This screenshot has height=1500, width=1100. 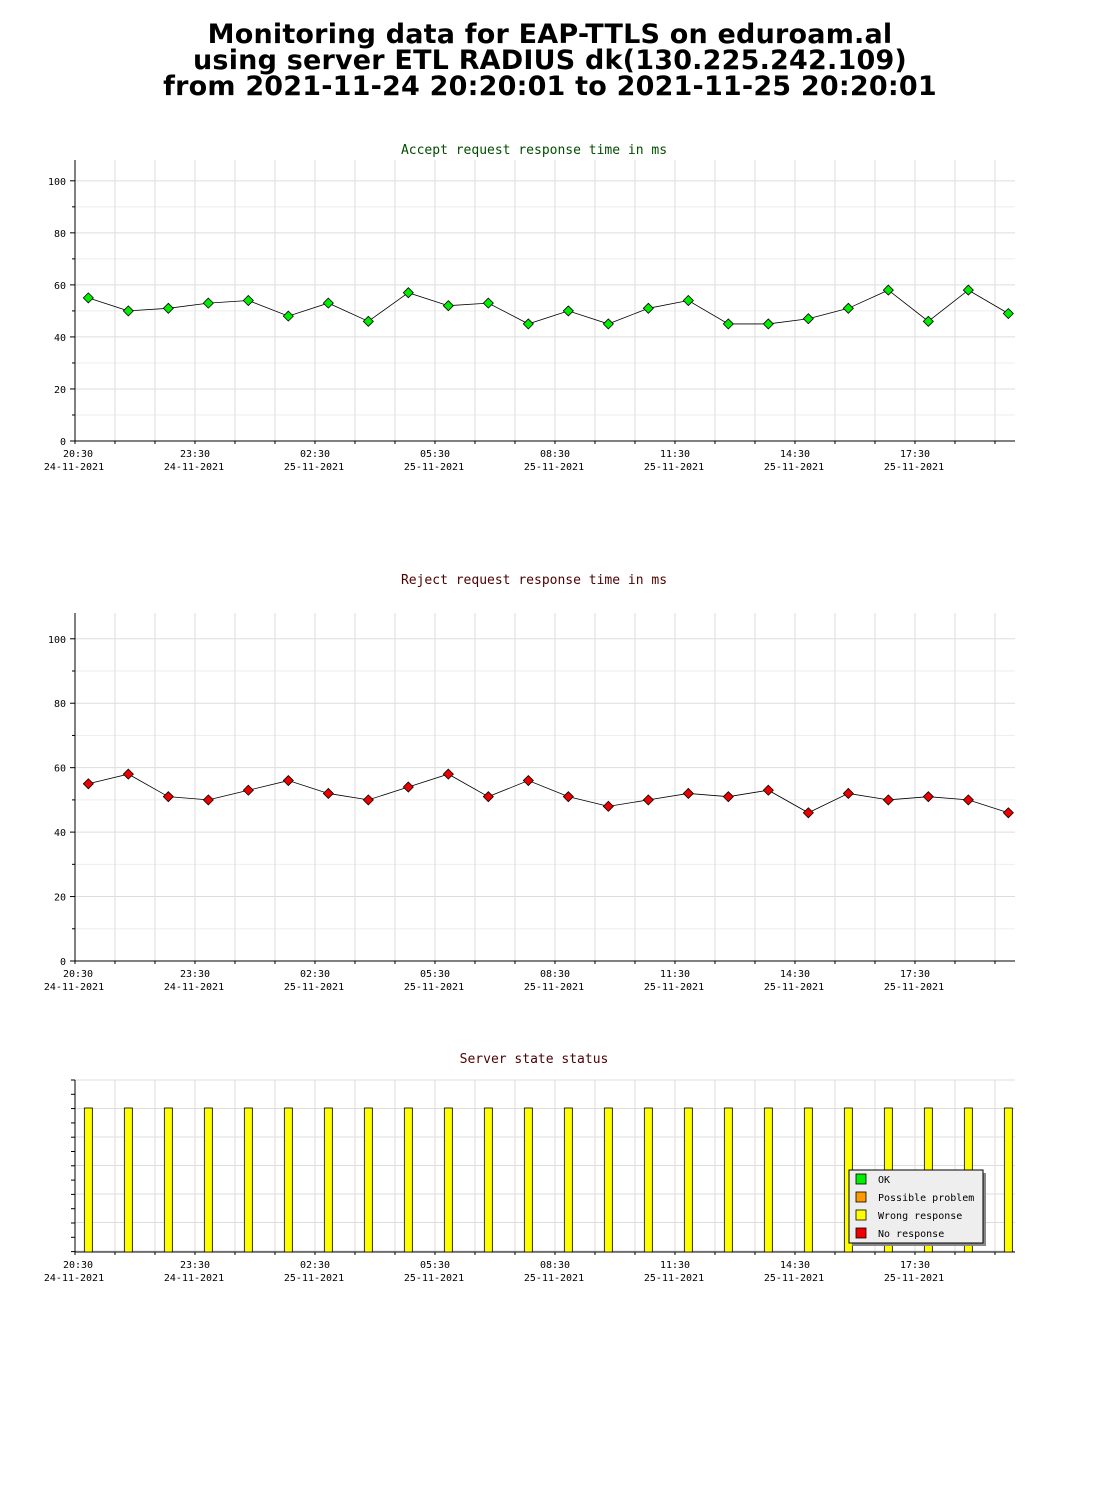 What do you see at coordinates (435, 1265) in the screenshot?
I see `x-tick-label-time: 05:30` at bounding box center [435, 1265].